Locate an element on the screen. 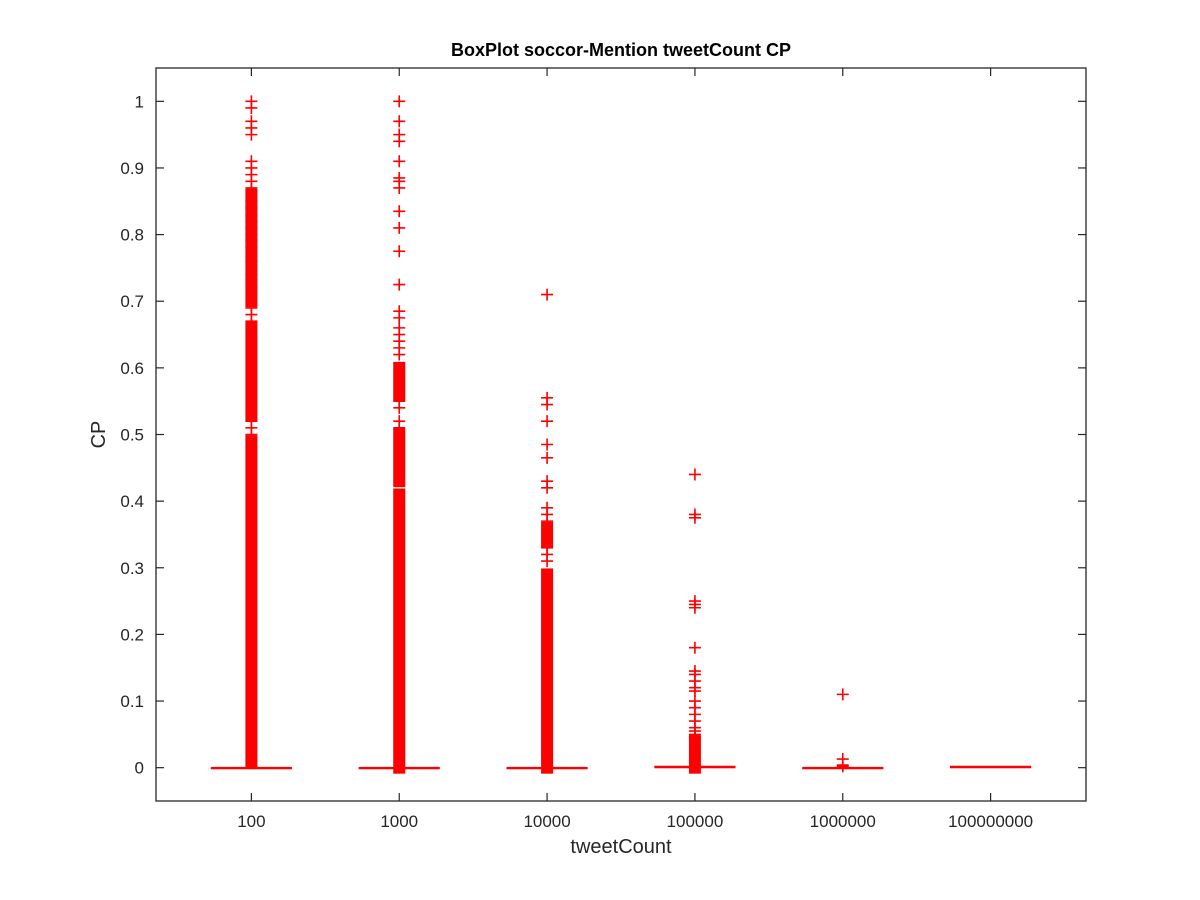  y-tick-label: 0.4 is located at coordinates (132, 501).